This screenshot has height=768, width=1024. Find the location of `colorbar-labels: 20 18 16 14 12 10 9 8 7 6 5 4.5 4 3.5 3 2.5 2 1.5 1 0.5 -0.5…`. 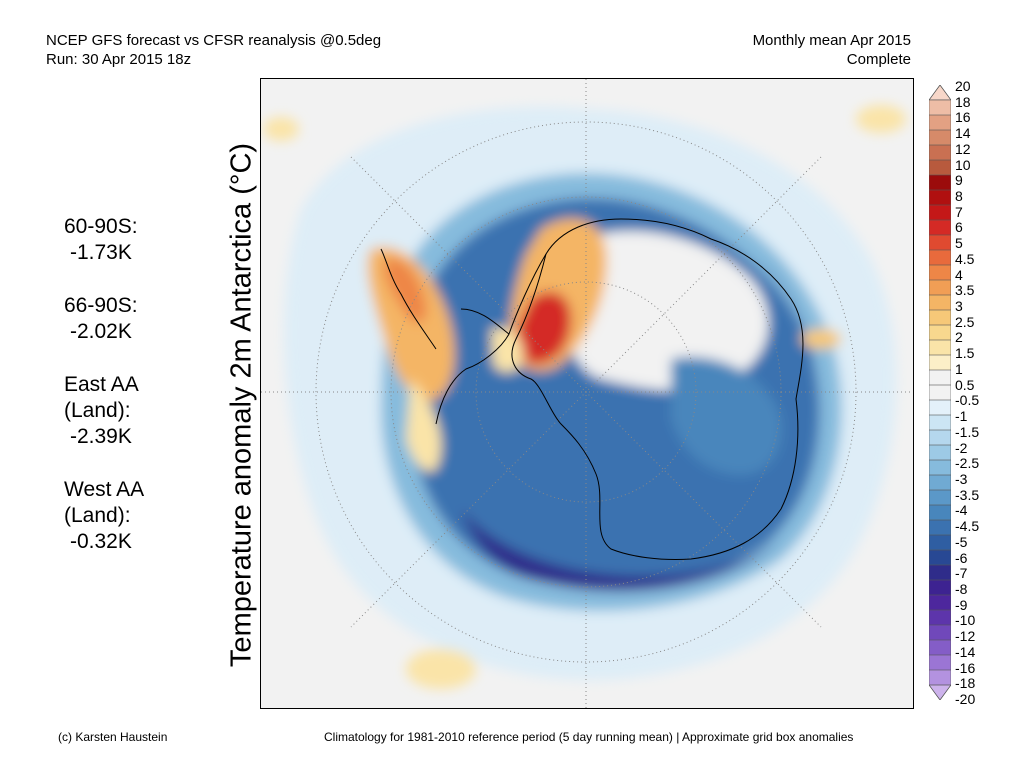

colorbar-labels: 20 18 16 14 12 10 9 8 7 6 5 4.5 4 3.5 3 2.5 2 1.5 1 0.5 -0.5… is located at coordinates (985, 392).